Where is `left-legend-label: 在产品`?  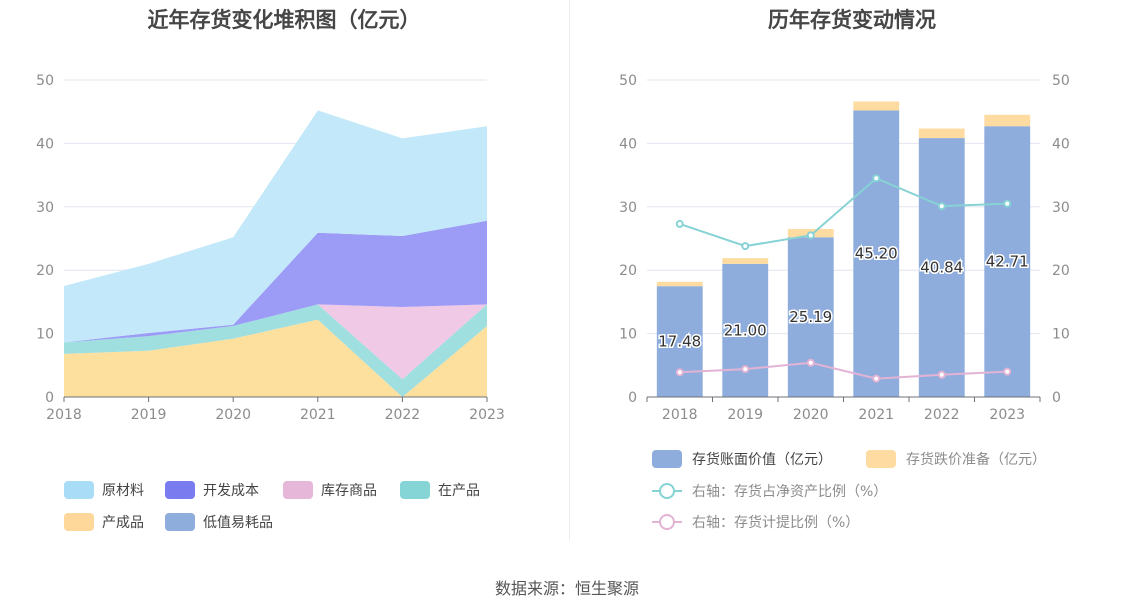
left-legend-label: 在产品 is located at coordinates (459, 491).